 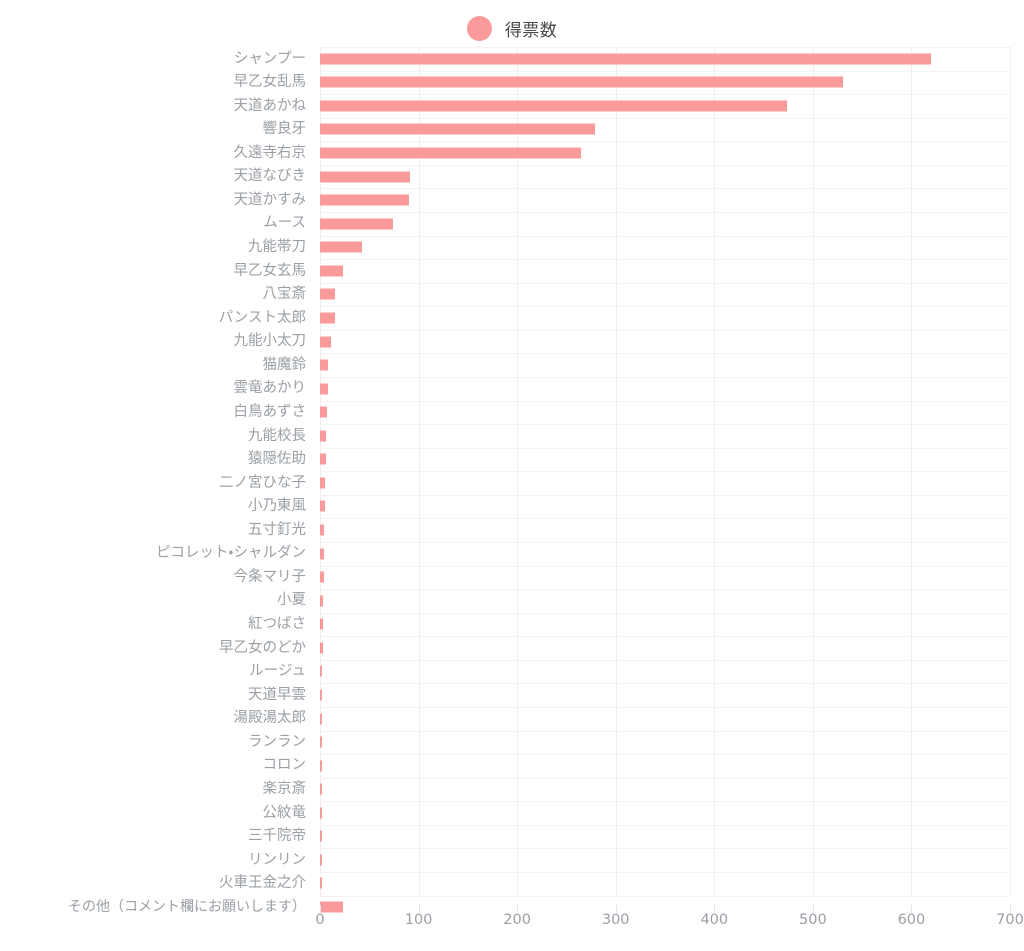 I want to click on bar-row: 久遠寺右京, so click(x=512, y=153).